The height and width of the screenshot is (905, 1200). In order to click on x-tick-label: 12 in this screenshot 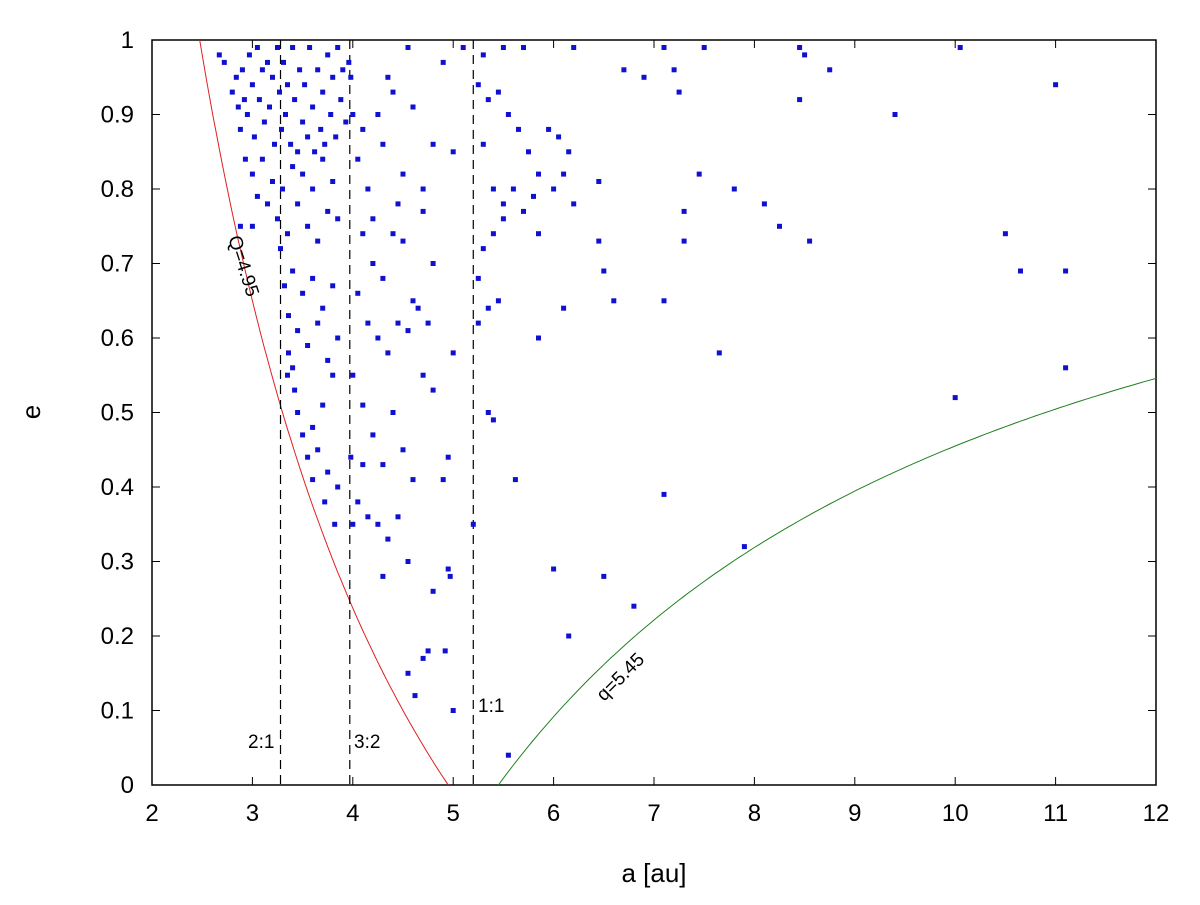, I will do `click(1156, 813)`.